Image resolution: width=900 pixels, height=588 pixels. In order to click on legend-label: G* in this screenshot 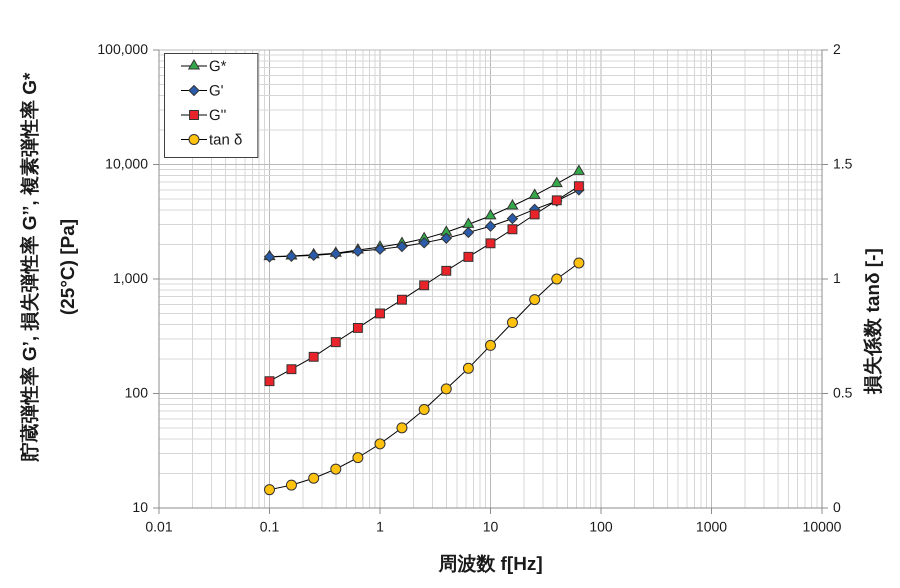, I will do `click(218, 67)`.